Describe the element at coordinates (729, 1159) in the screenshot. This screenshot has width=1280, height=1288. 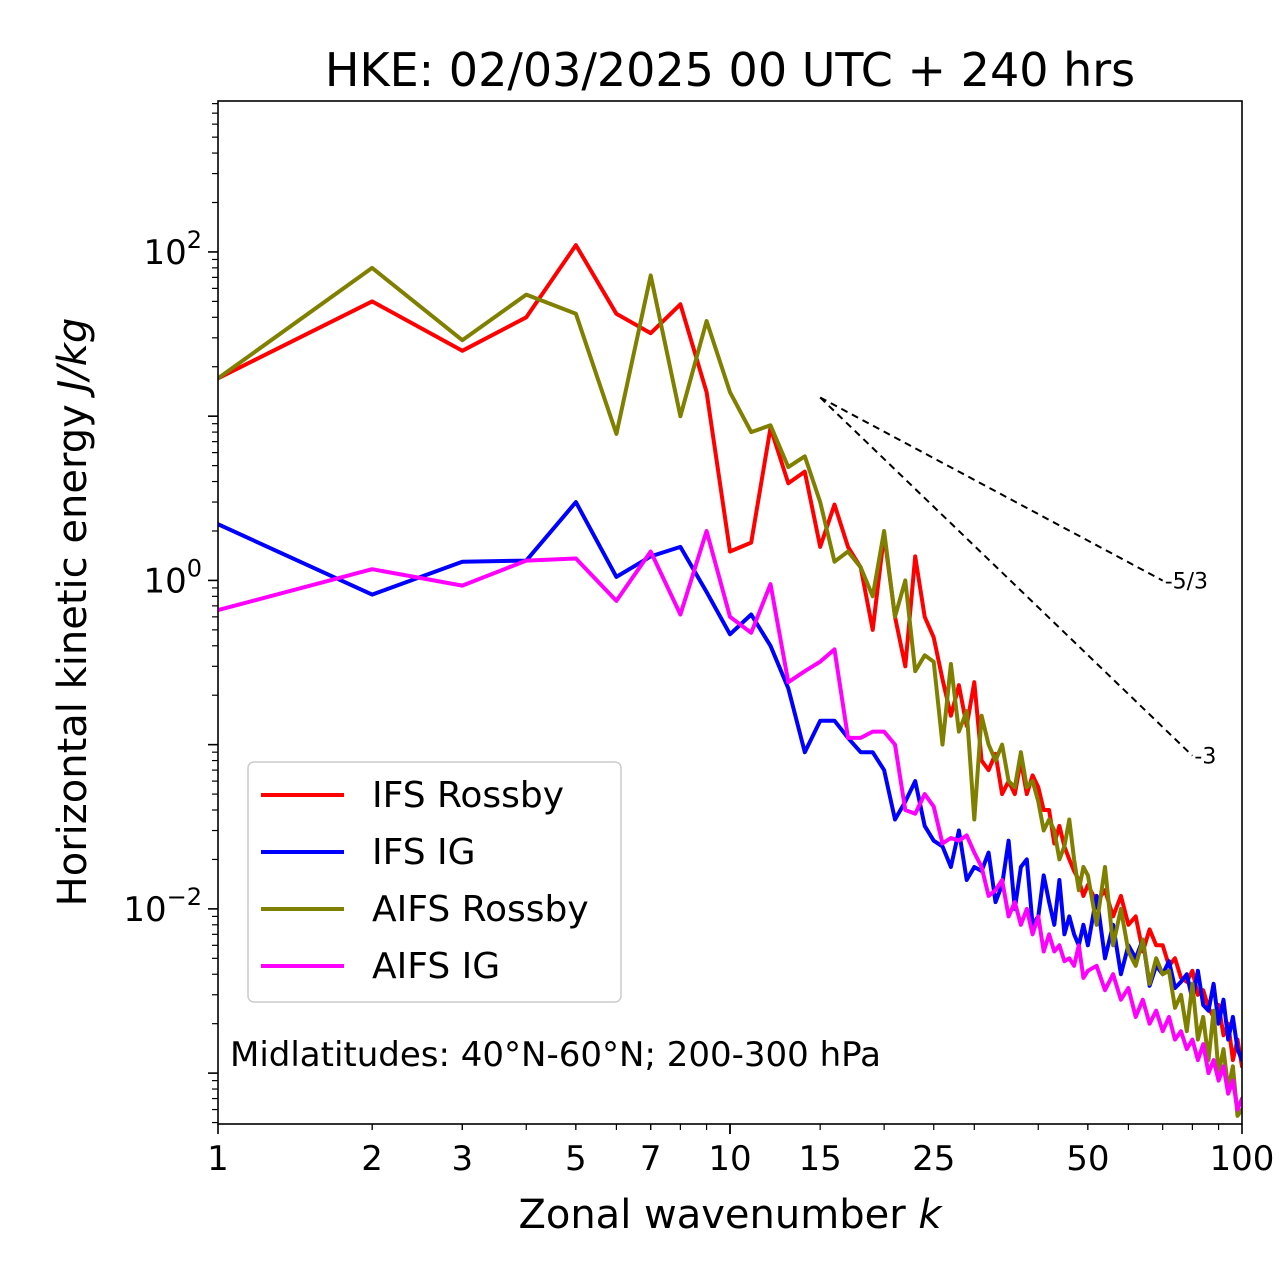
I see `x-tick-label: 10` at that location.